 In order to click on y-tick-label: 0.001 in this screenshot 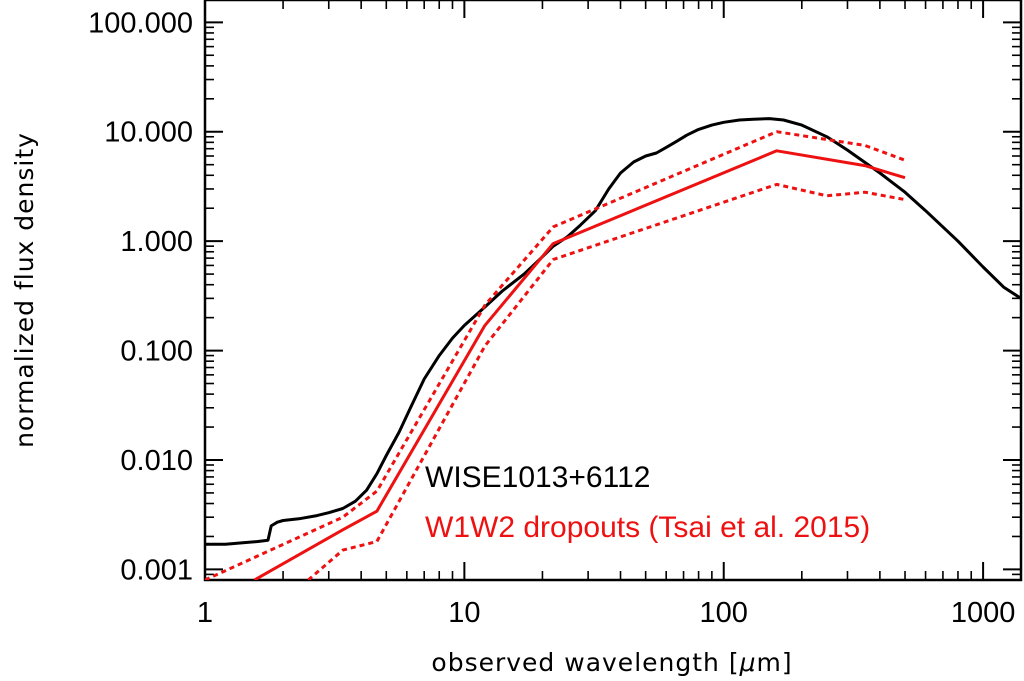, I will do `click(156, 570)`.